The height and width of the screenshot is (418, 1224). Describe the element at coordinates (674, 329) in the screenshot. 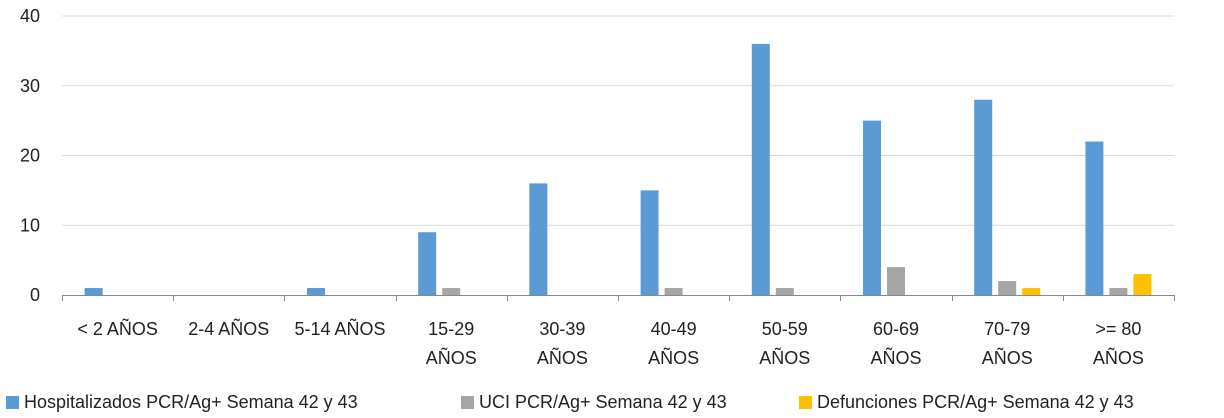

I see `x-tick-label: 40-49` at that location.